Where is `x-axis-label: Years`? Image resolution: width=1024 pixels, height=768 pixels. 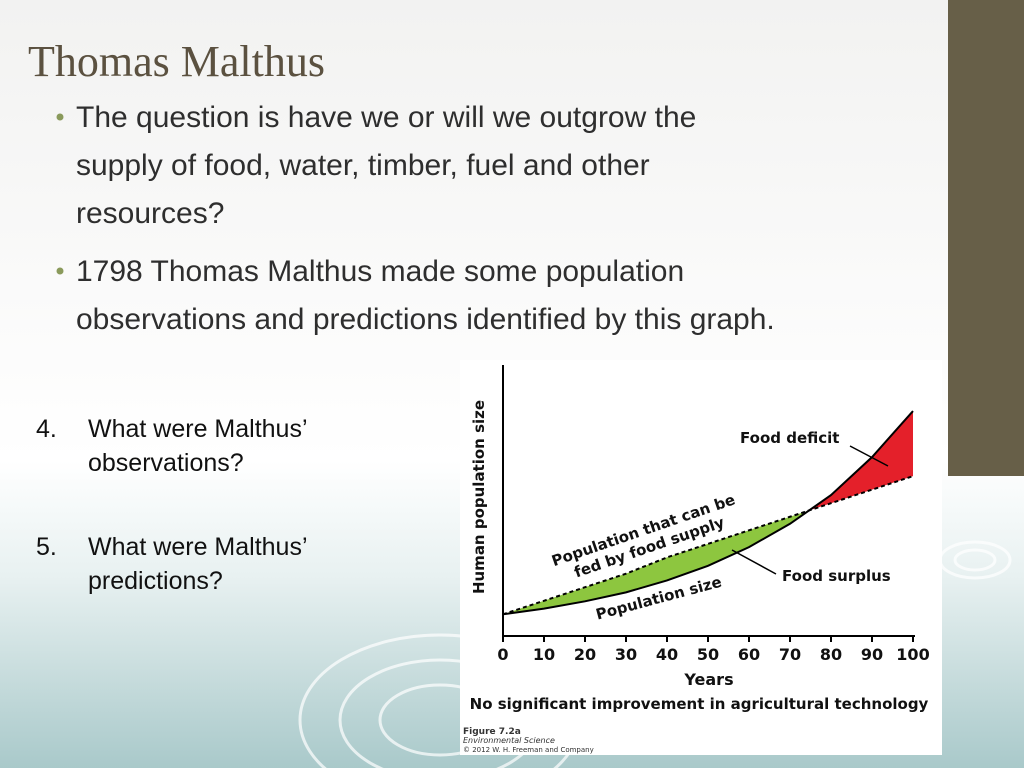
x-axis-label: Years is located at coordinates (708, 679).